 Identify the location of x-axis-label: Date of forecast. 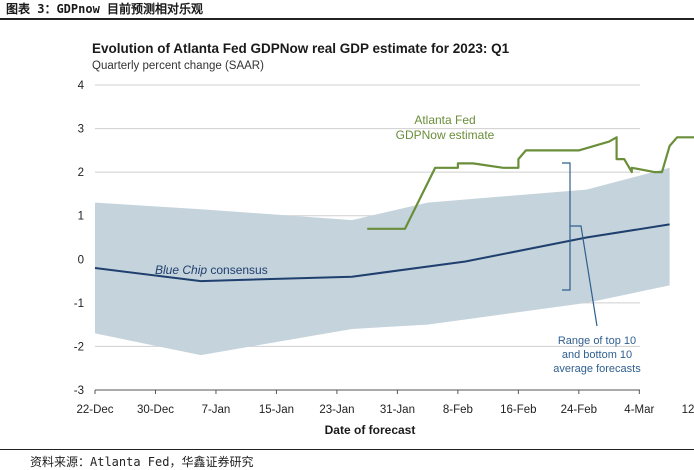
(370, 430).